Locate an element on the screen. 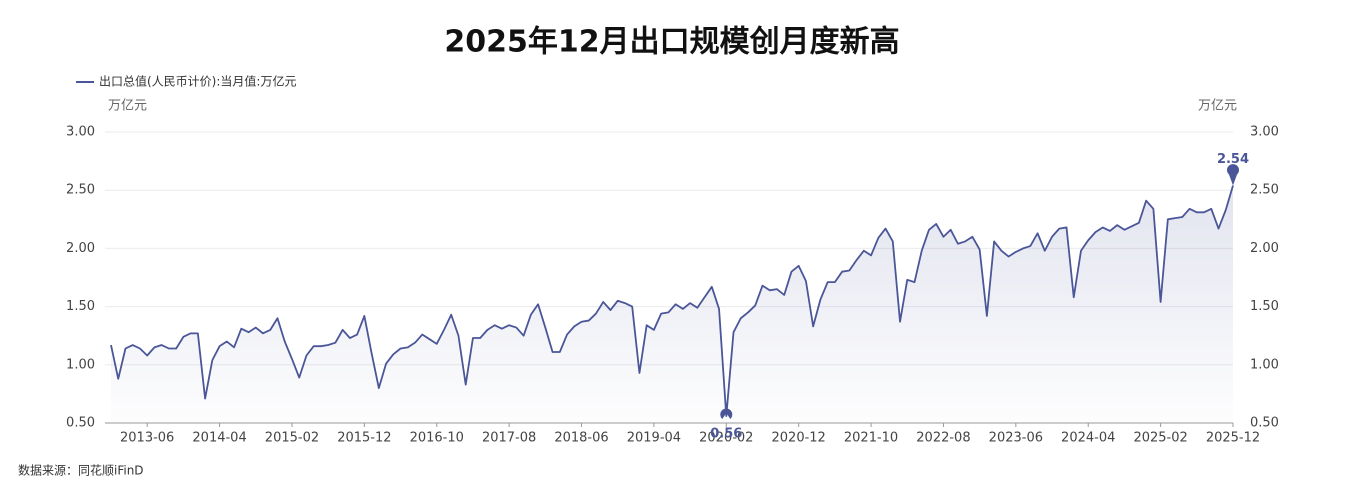  x-tick-label: 2018-06 is located at coordinates (581, 438).